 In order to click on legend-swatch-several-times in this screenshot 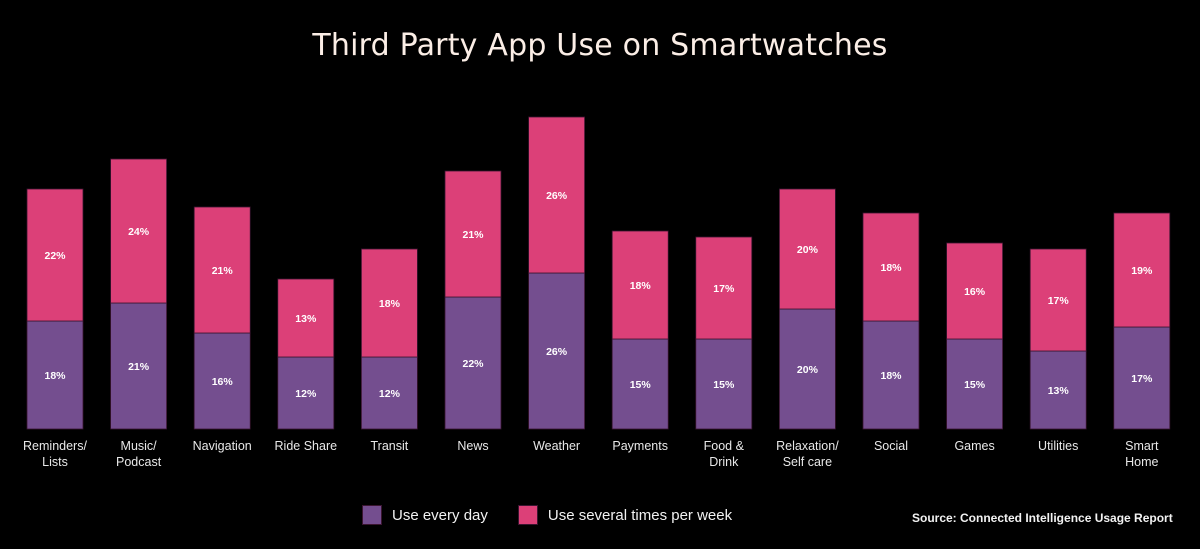, I will do `click(527, 515)`.